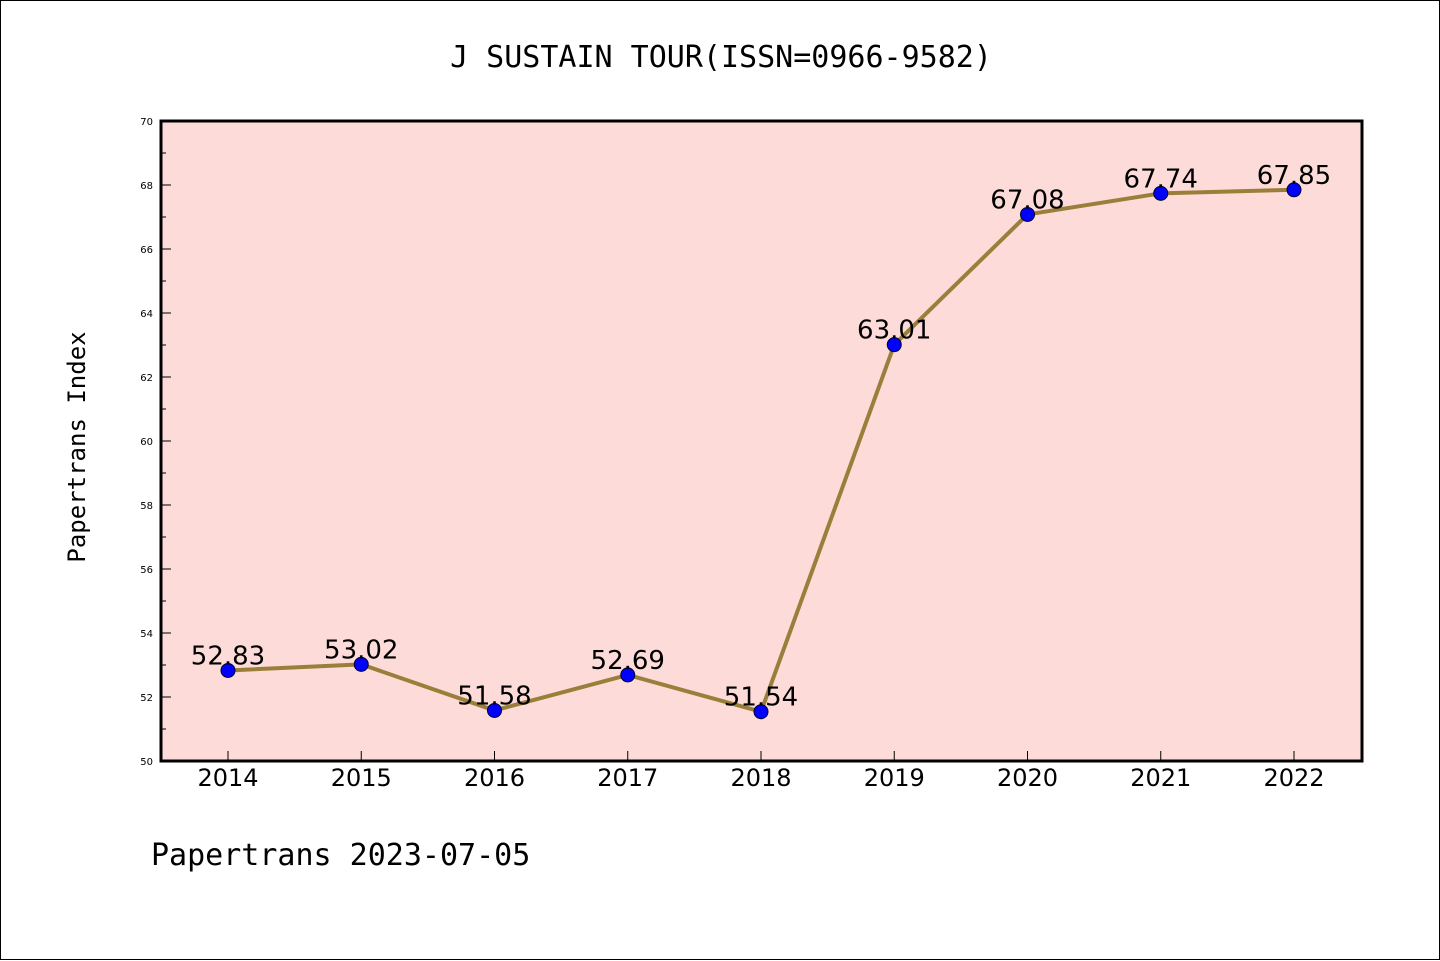 This screenshot has width=1440, height=961. Describe the element at coordinates (1293, 778) in the screenshot. I see `x-tick-label: 2022` at that location.